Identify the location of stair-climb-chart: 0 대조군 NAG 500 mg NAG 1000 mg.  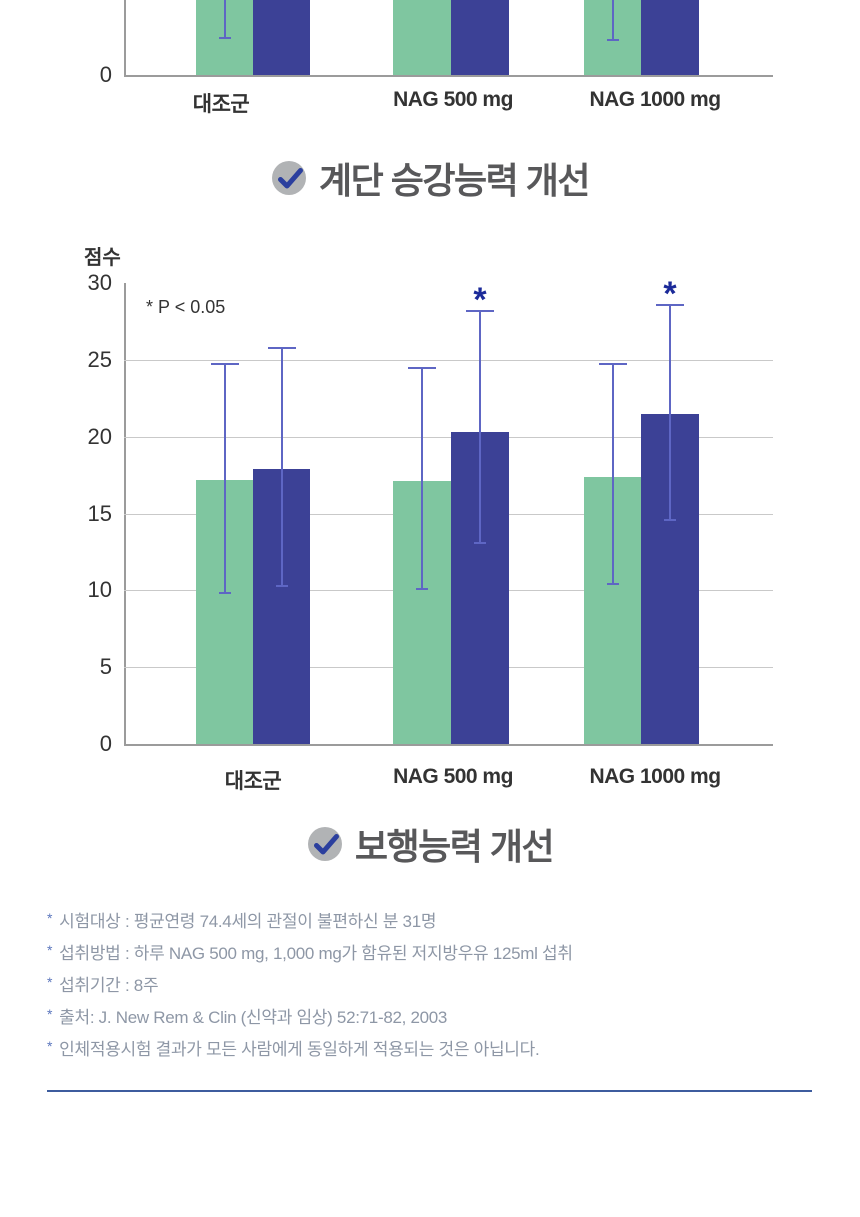
(430, 60).